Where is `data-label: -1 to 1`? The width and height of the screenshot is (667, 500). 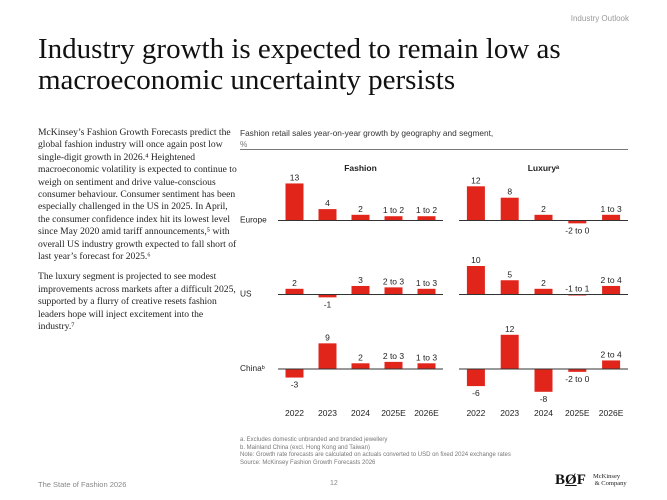 data-label: -1 to 1 is located at coordinates (577, 289).